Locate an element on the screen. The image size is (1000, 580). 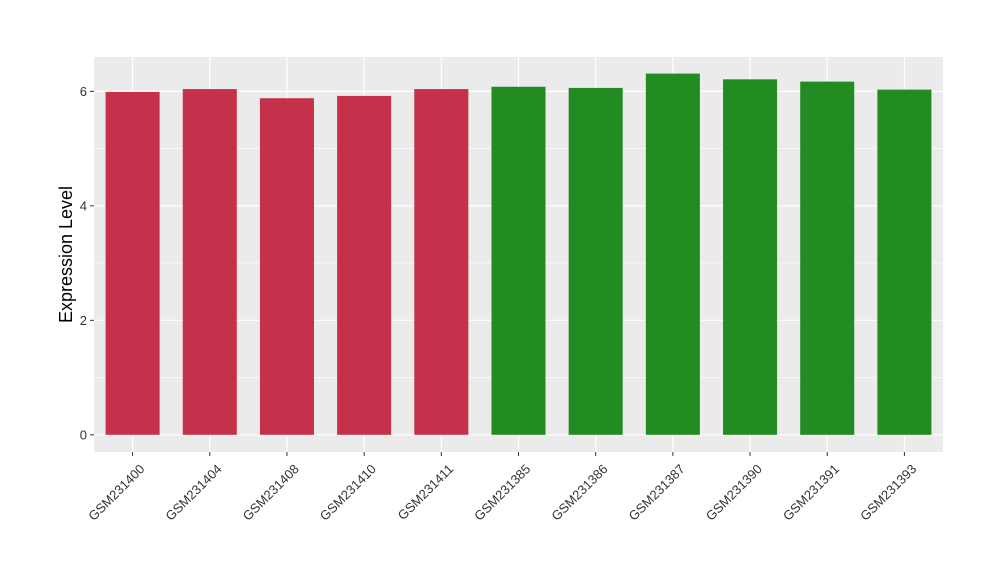
x-tick-label: GSM231393 is located at coordinates (888, 492).